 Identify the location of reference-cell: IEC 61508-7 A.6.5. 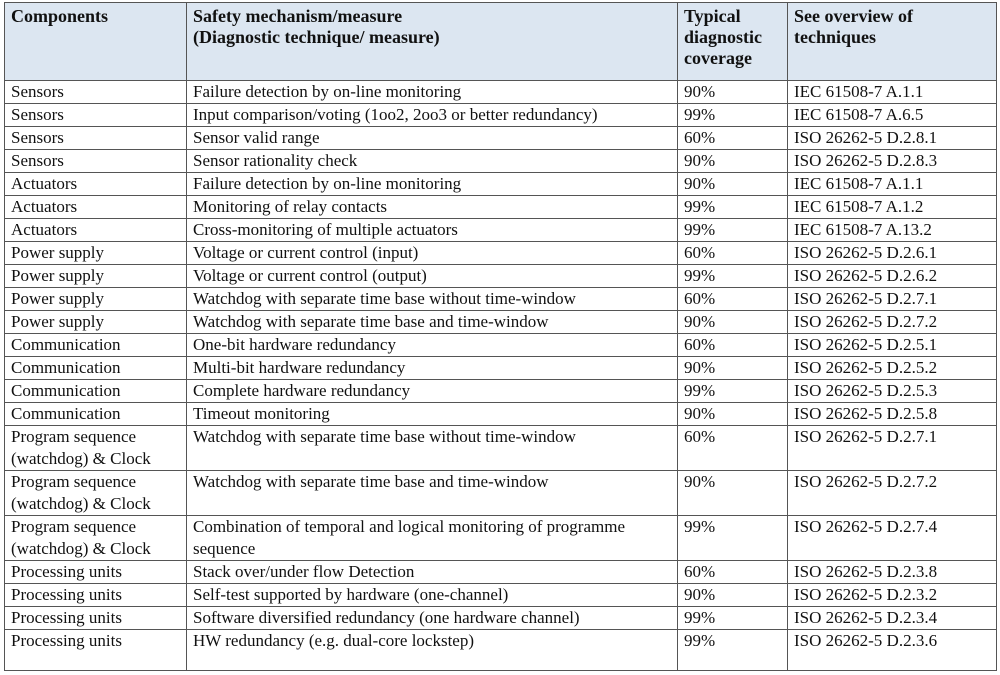
(892, 115).